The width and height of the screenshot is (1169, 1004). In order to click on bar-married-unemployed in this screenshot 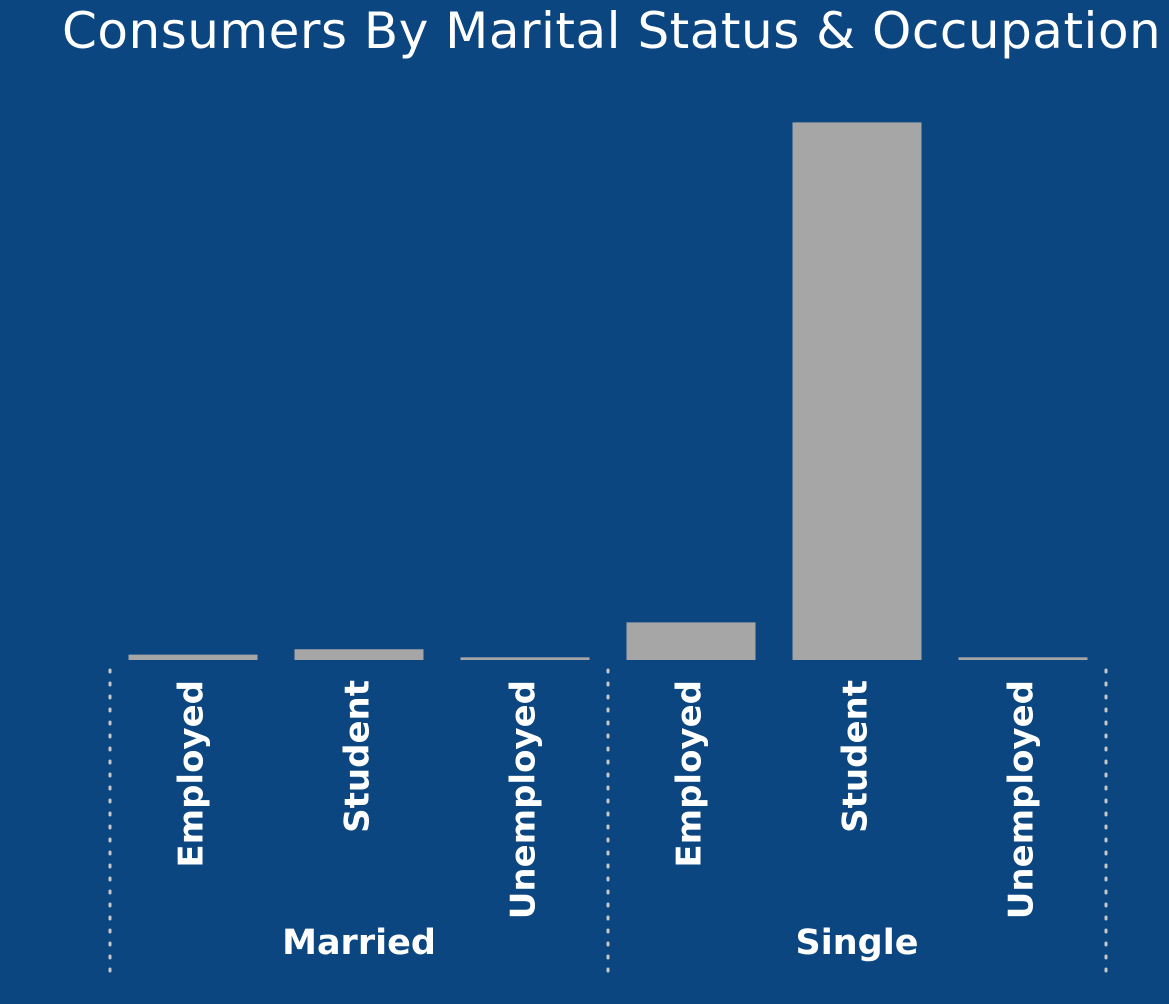, I will do `click(525, 658)`.